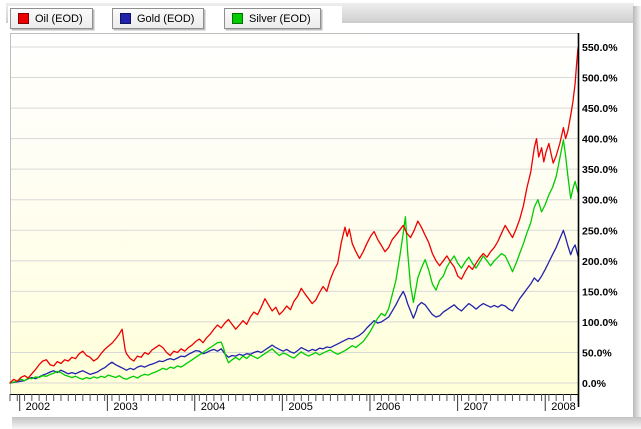  What do you see at coordinates (125, 18) in the screenshot?
I see `gold-swatch-icon` at bounding box center [125, 18].